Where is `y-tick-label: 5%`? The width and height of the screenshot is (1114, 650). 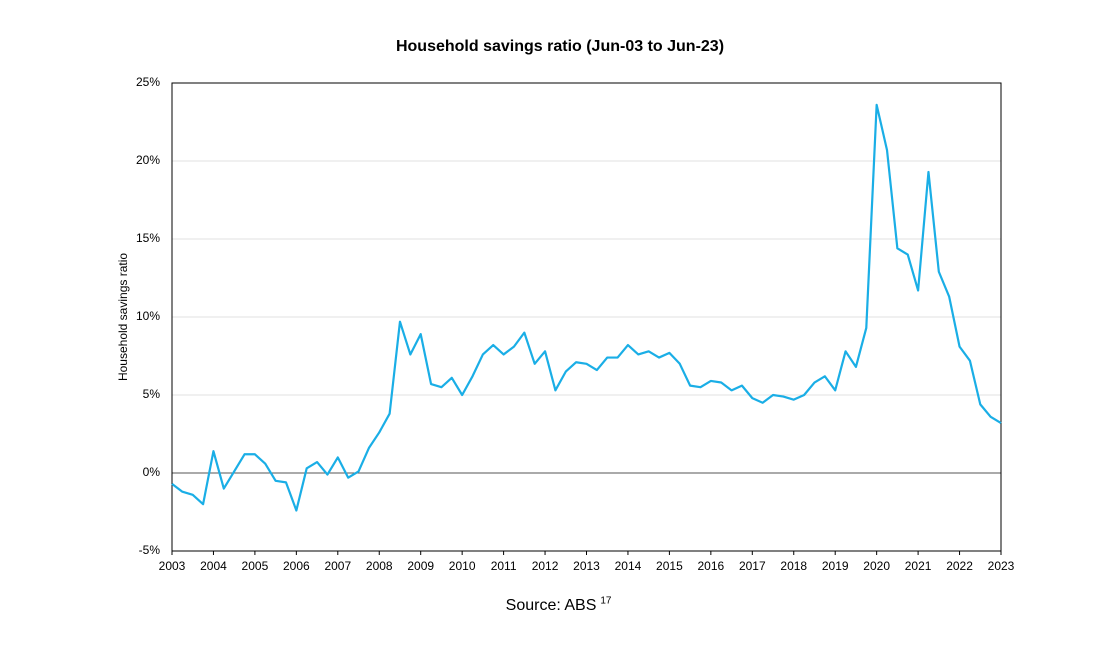 y-tick-label: 5% is located at coordinates (152, 394).